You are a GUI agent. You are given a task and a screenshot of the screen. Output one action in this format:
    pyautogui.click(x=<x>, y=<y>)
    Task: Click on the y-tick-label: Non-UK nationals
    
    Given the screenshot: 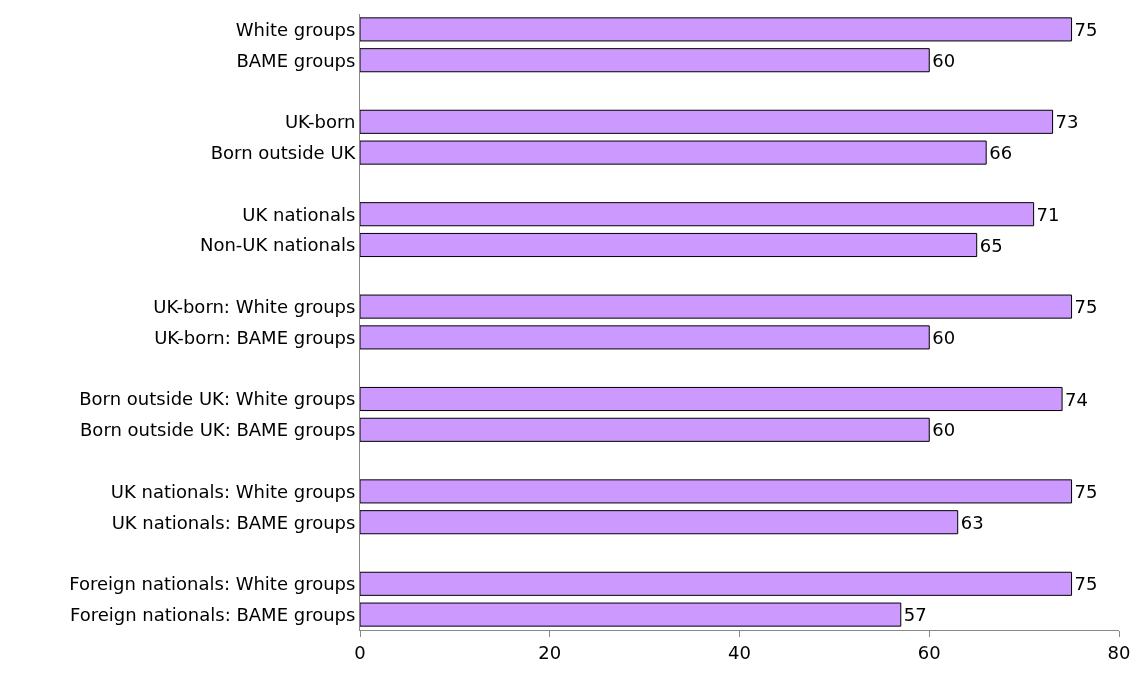 What is the action you would take?
    pyautogui.click(x=277, y=245)
    